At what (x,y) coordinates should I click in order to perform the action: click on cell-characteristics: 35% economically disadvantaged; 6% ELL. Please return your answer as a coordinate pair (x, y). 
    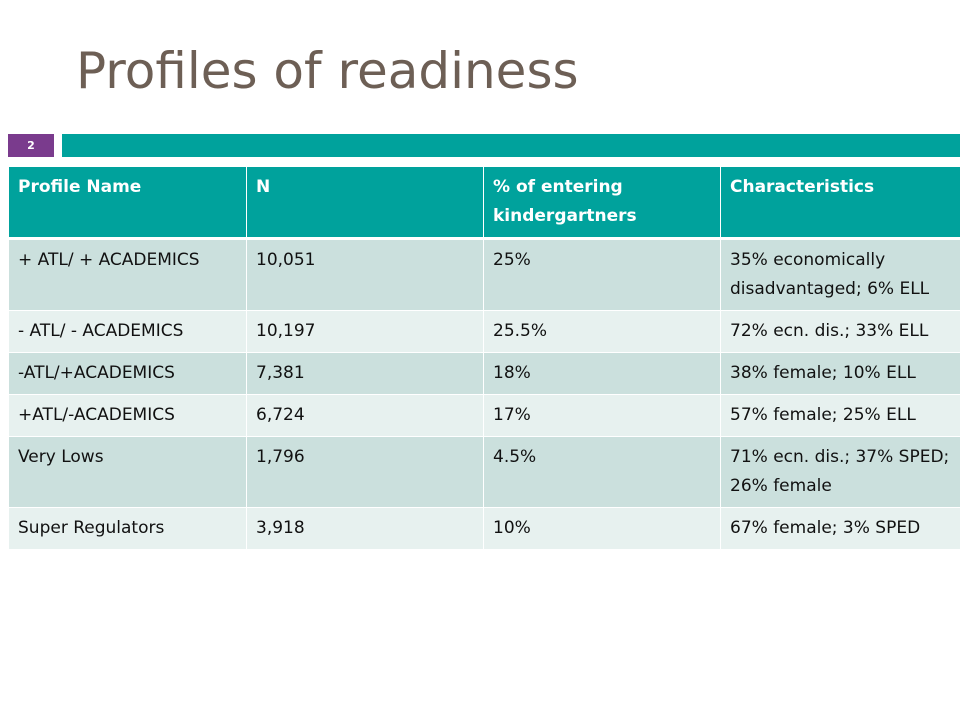
    Looking at the image, I should click on (840, 274).